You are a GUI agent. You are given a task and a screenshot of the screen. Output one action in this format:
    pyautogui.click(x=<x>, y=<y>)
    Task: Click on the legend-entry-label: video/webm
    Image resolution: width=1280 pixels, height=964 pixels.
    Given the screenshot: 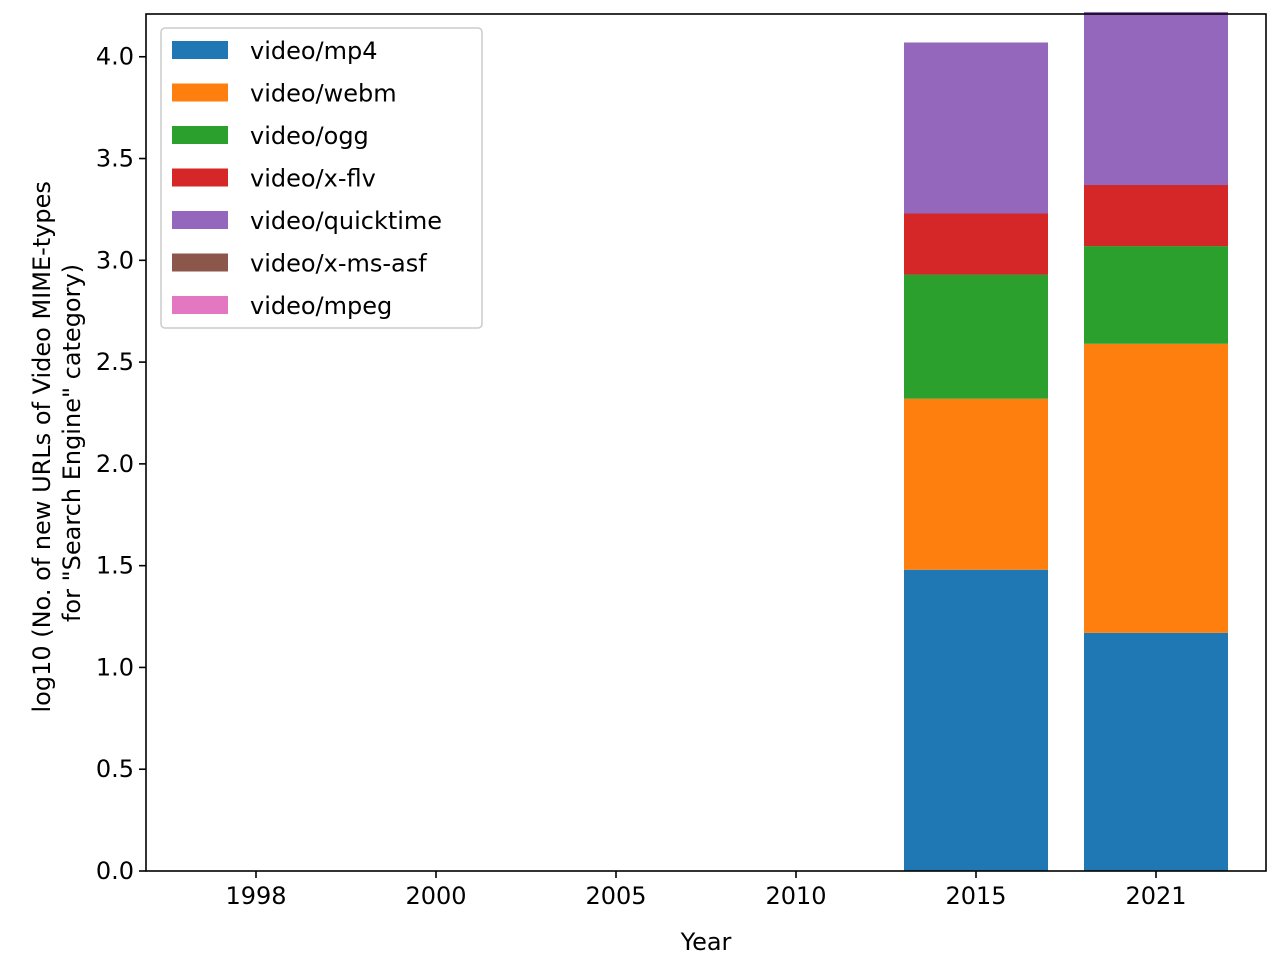 What is the action you would take?
    pyautogui.click(x=323, y=94)
    